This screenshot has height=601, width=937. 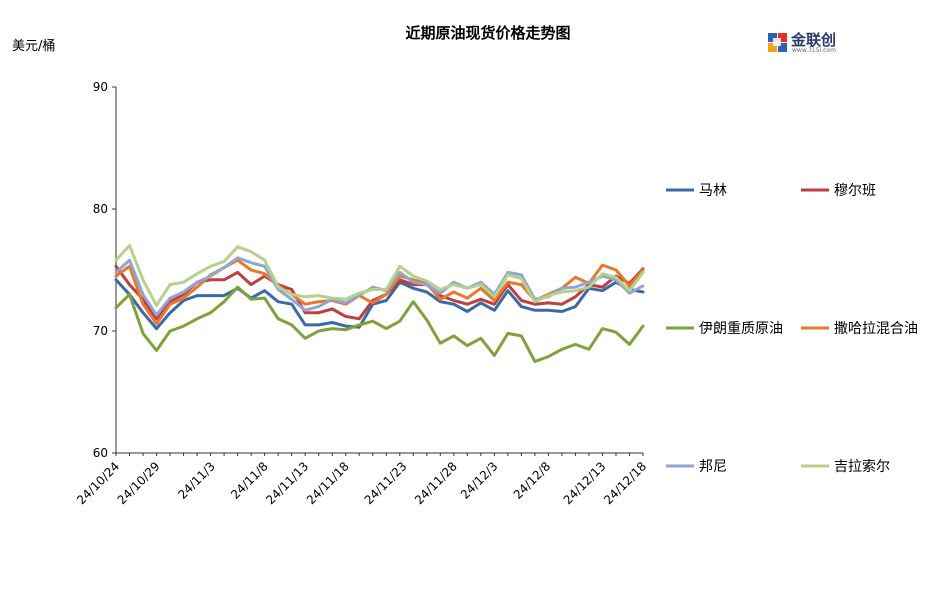 What do you see at coordinates (328, 483) in the screenshot?
I see `x-tick-label: 24/11/18` at bounding box center [328, 483].